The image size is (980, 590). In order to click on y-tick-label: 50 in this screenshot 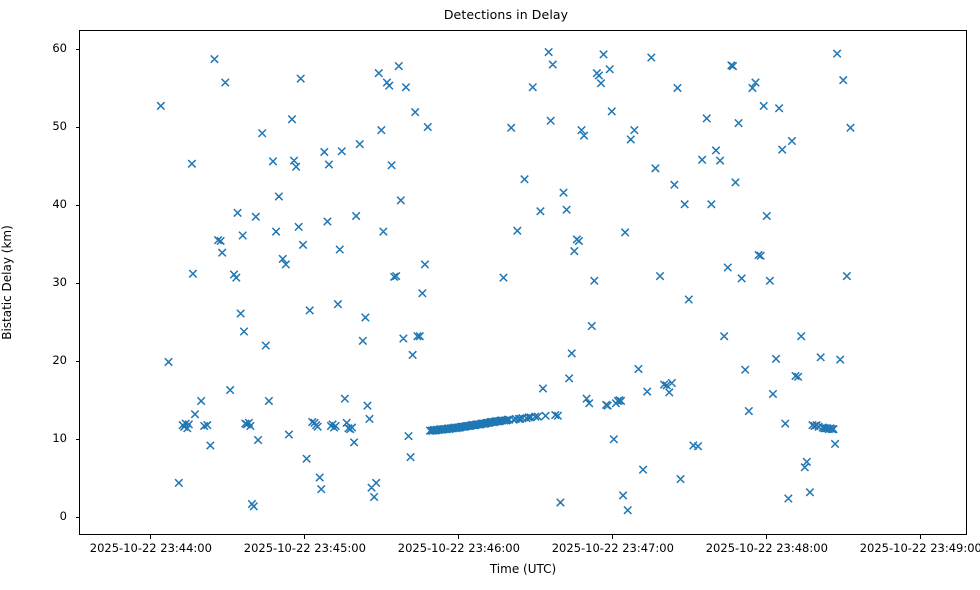, I will do `click(59, 125)`.